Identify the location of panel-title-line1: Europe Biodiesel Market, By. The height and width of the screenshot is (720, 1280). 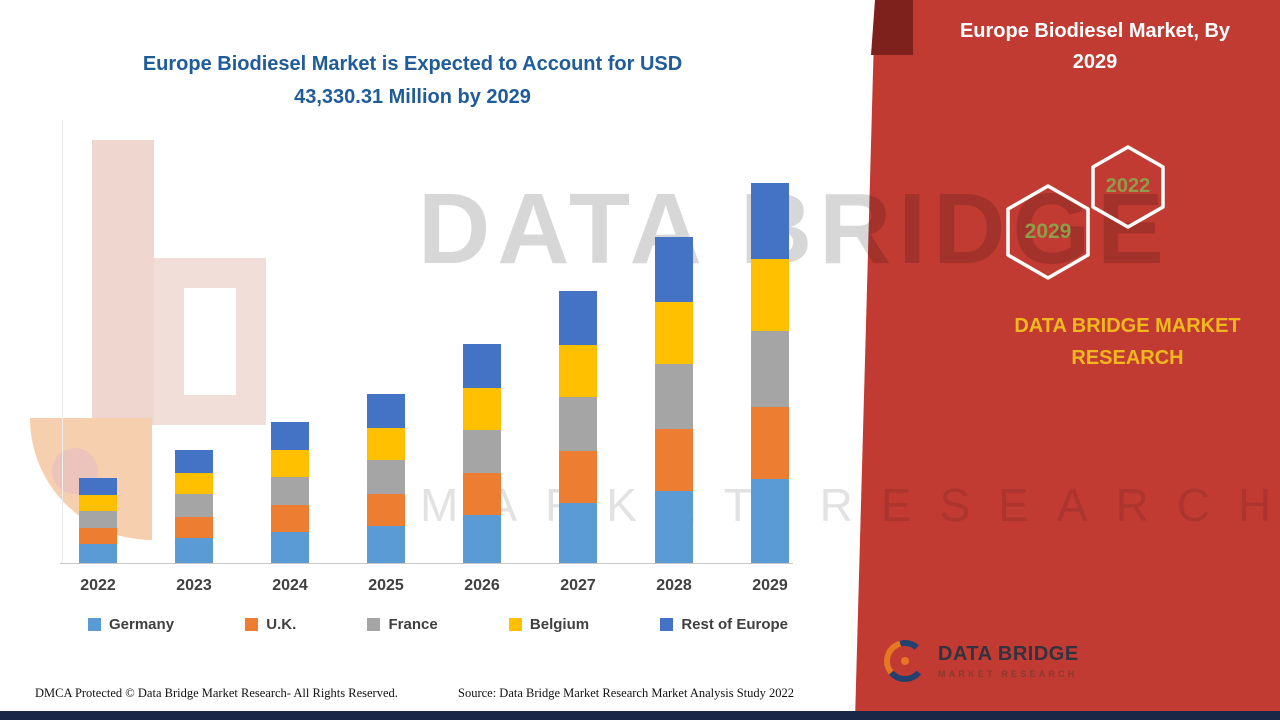
(1095, 31).